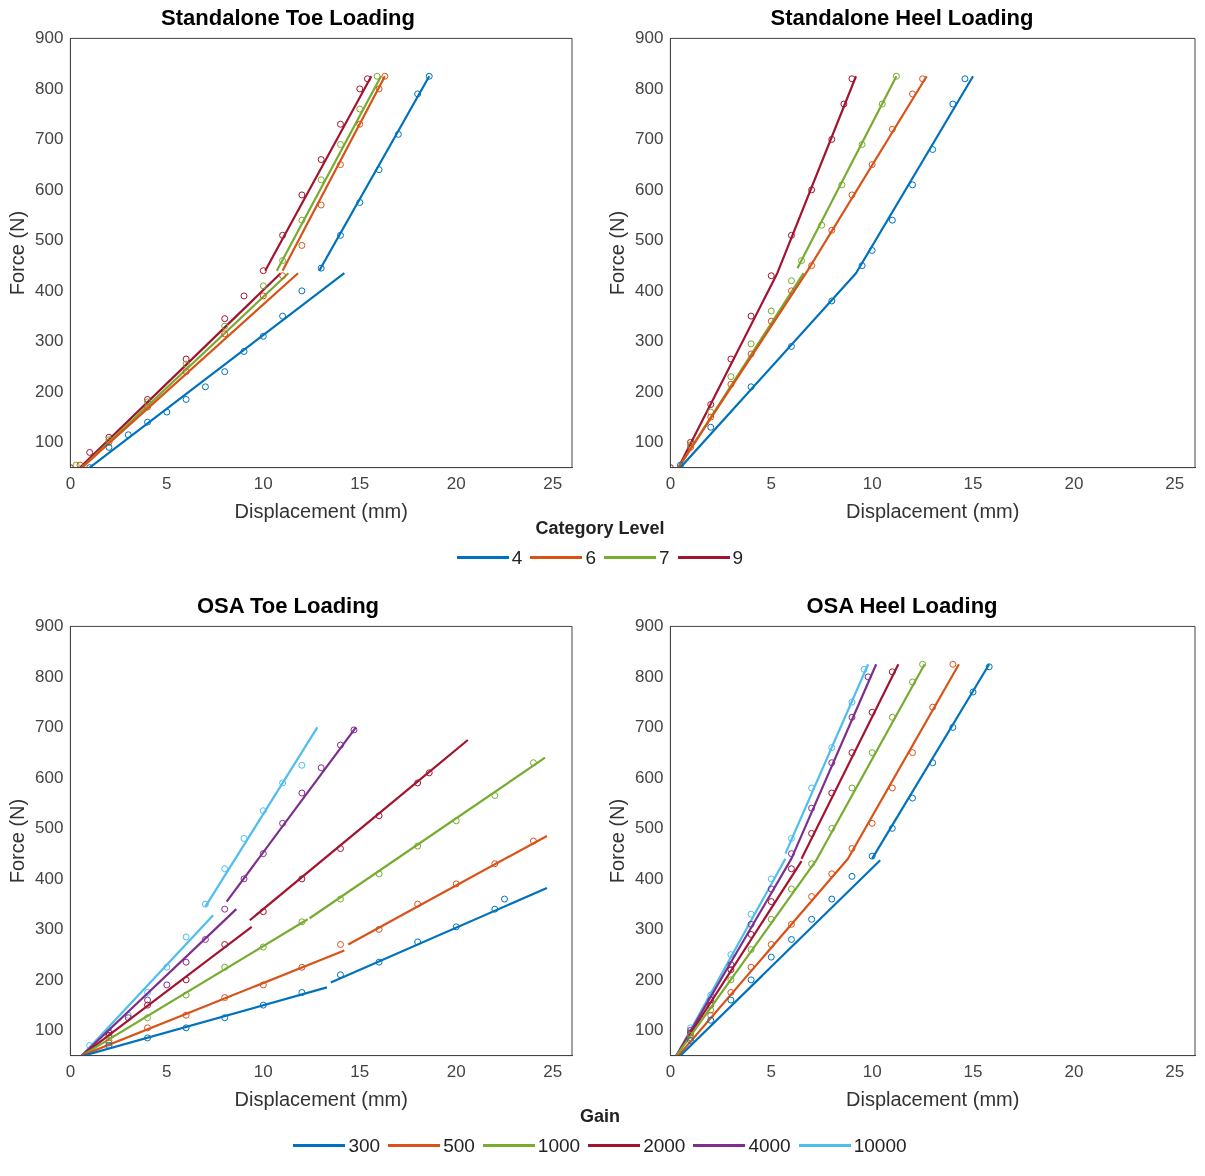 The height and width of the screenshot is (1176, 1205). What do you see at coordinates (16, 253) in the screenshot?
I see `y-axis-title: Force (N)` at bounding box center [16, 253].